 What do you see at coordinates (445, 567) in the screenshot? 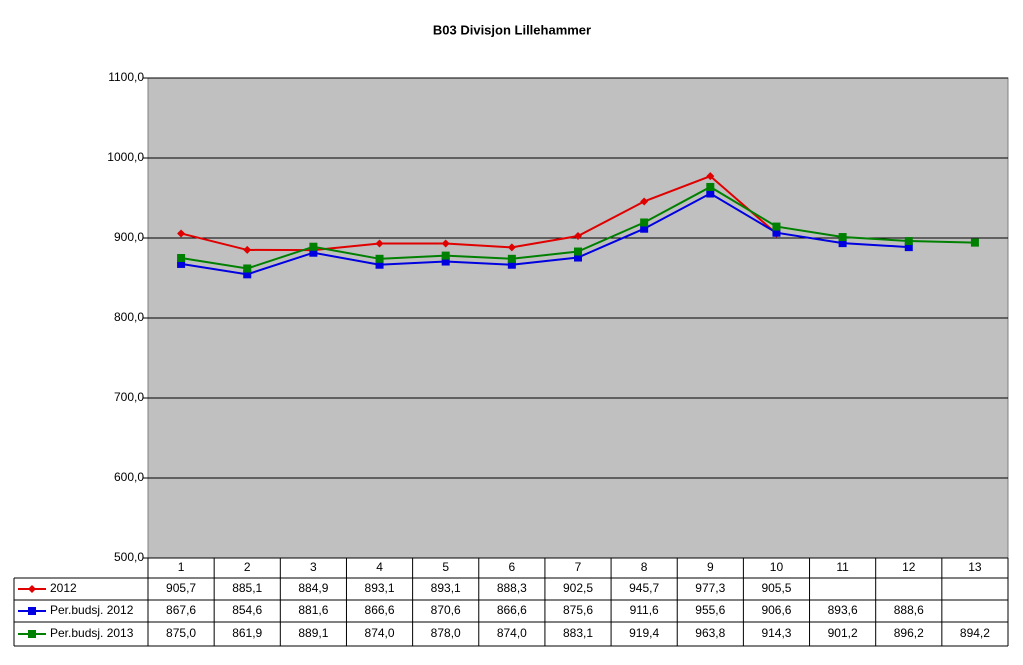
I see `x-tick-label: 5` at bounding box center [445, 567].